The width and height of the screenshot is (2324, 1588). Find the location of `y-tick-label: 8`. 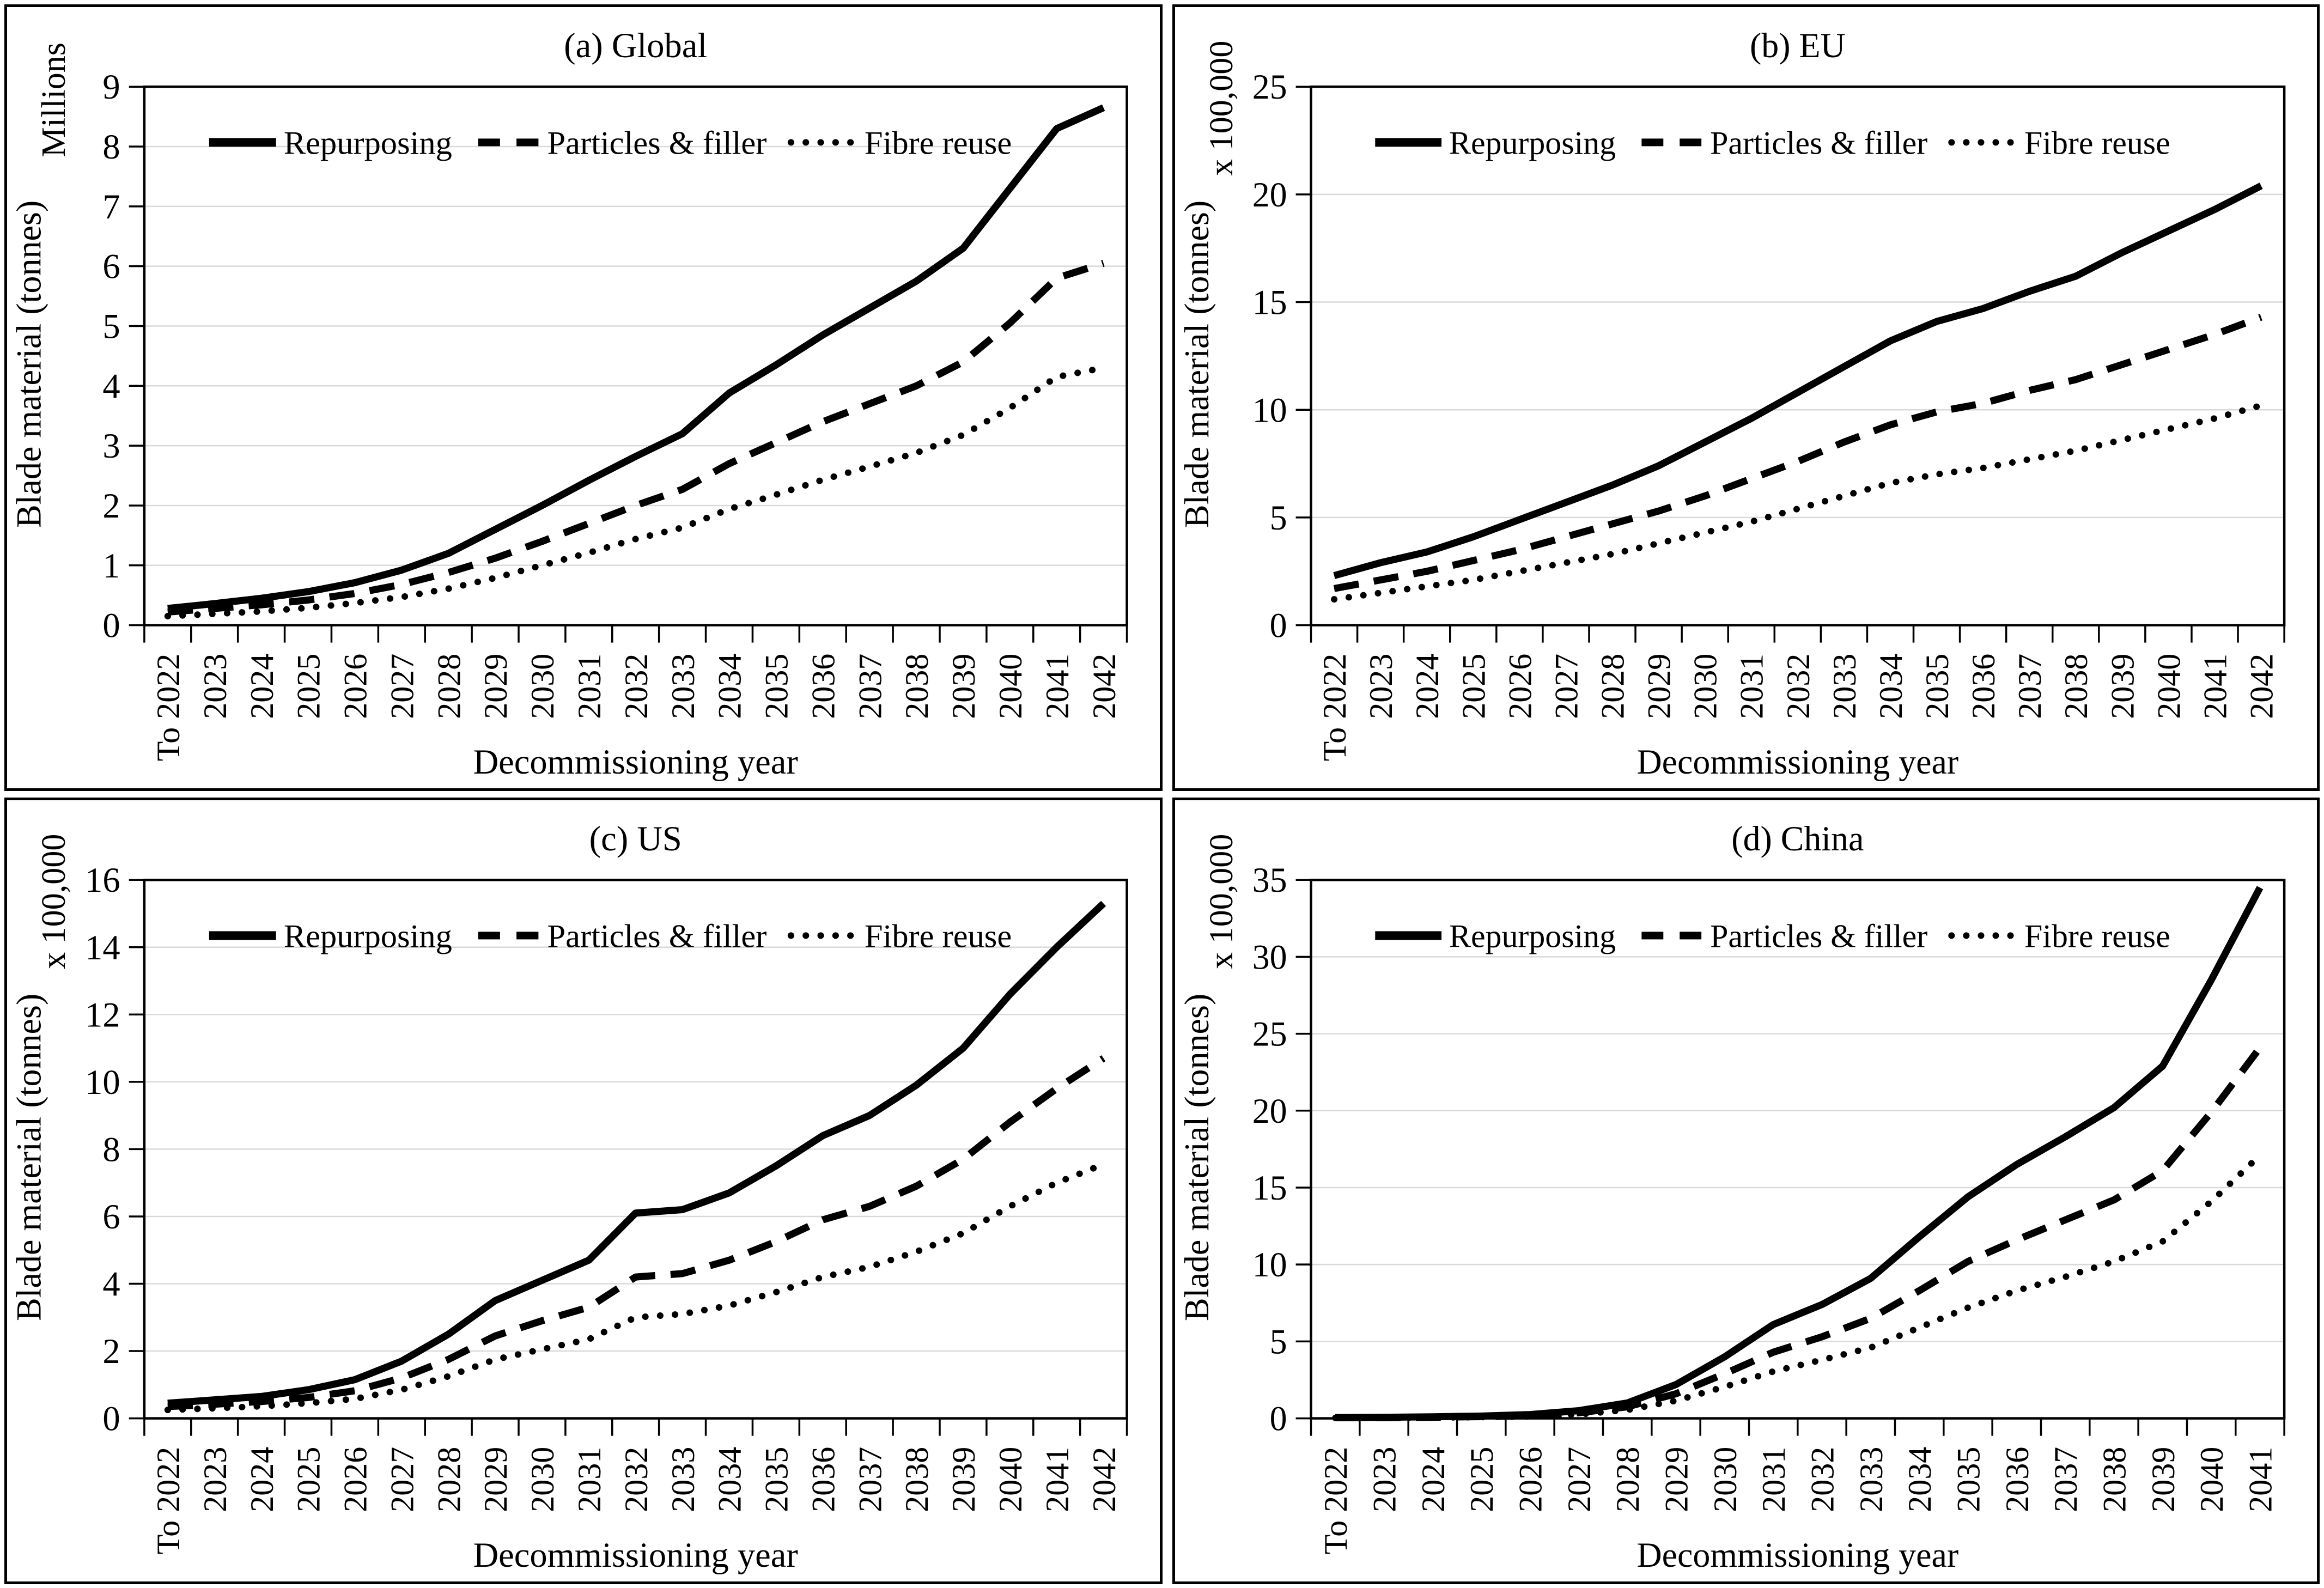

y-tick-label: 8 is located at coordinates (111, 1149).